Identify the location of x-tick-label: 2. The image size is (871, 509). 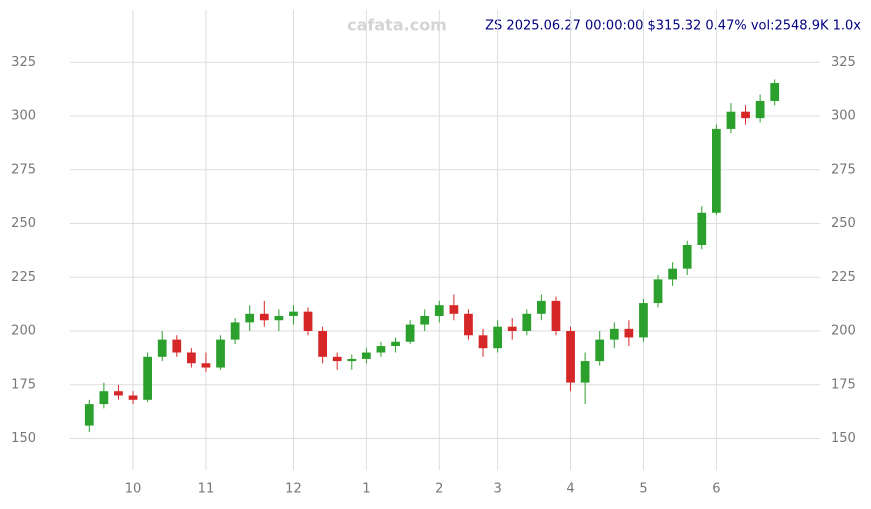
(439, 489).